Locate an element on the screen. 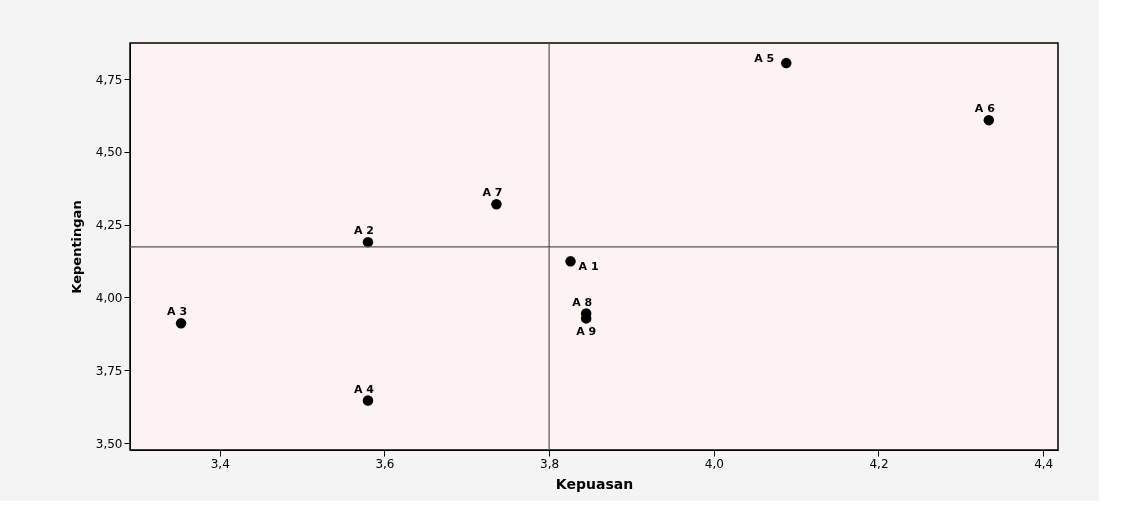 Image resolution: width=1124 pixels, height=518 pixels. x-tick-label: 4,4 is located at coordinates (1044, 463).